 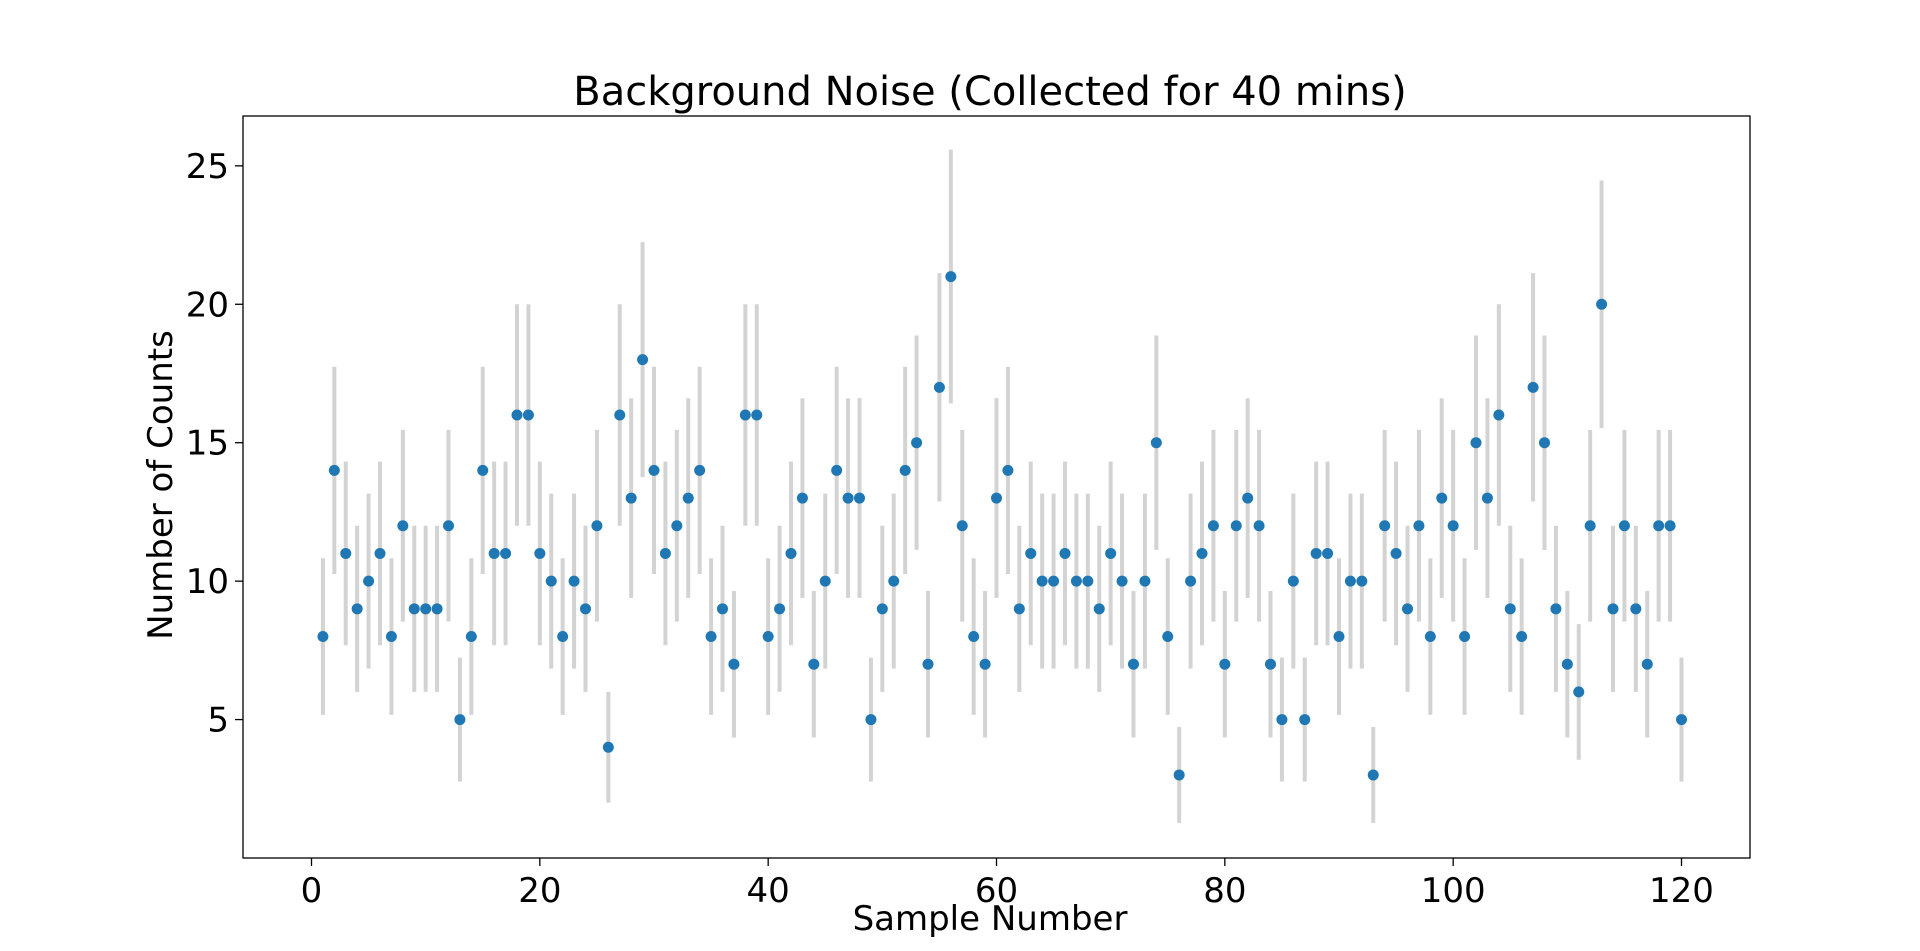 I want to click on y-tick-label: 20, so click(x=207, y=305).